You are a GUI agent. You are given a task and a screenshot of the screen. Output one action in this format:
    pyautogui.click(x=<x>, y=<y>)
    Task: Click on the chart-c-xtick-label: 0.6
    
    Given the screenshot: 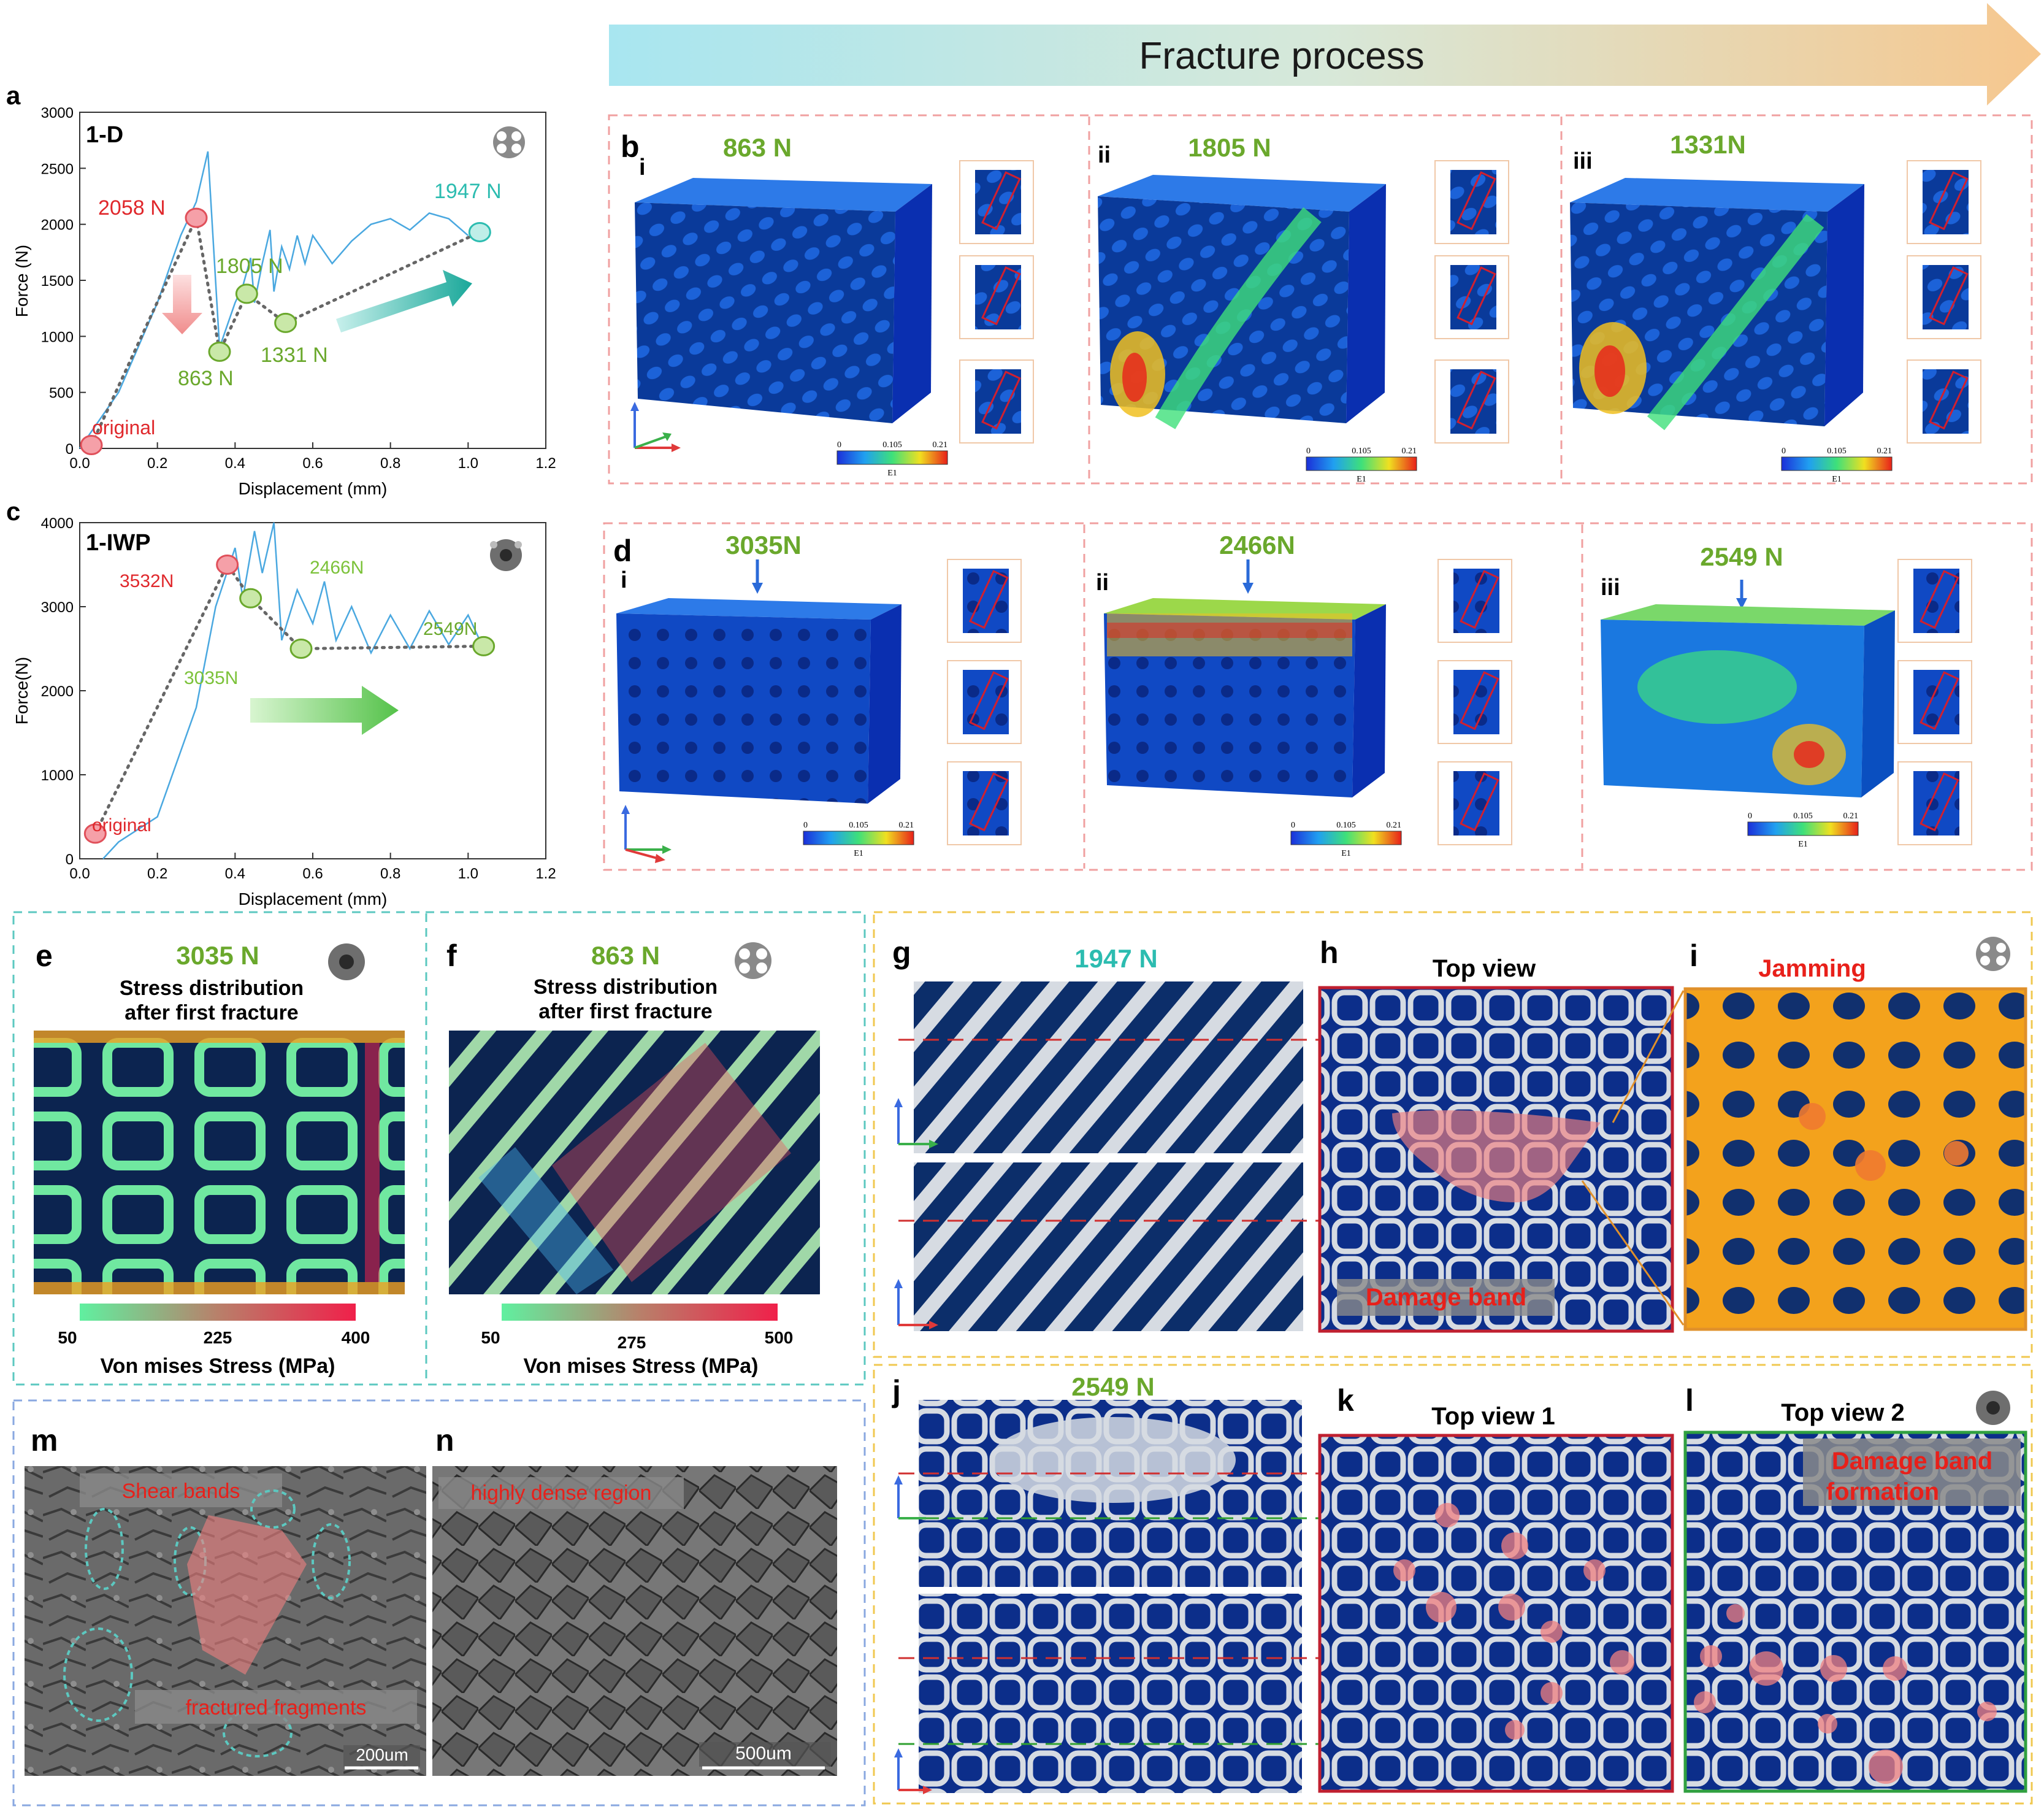 What is the action you would take?
    pyautogui.click(x=312, y=874)
    